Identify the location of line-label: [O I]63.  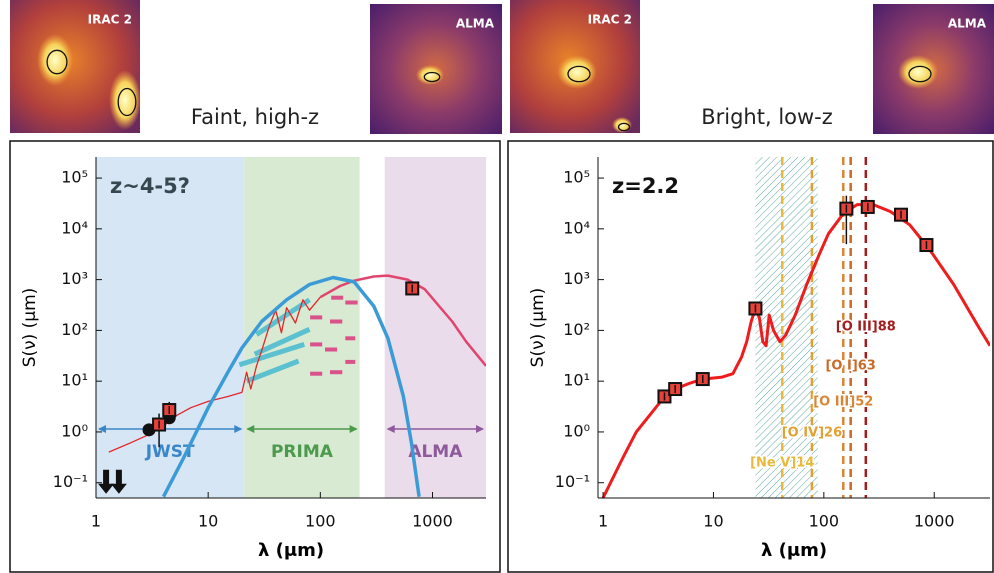
(850, 366).